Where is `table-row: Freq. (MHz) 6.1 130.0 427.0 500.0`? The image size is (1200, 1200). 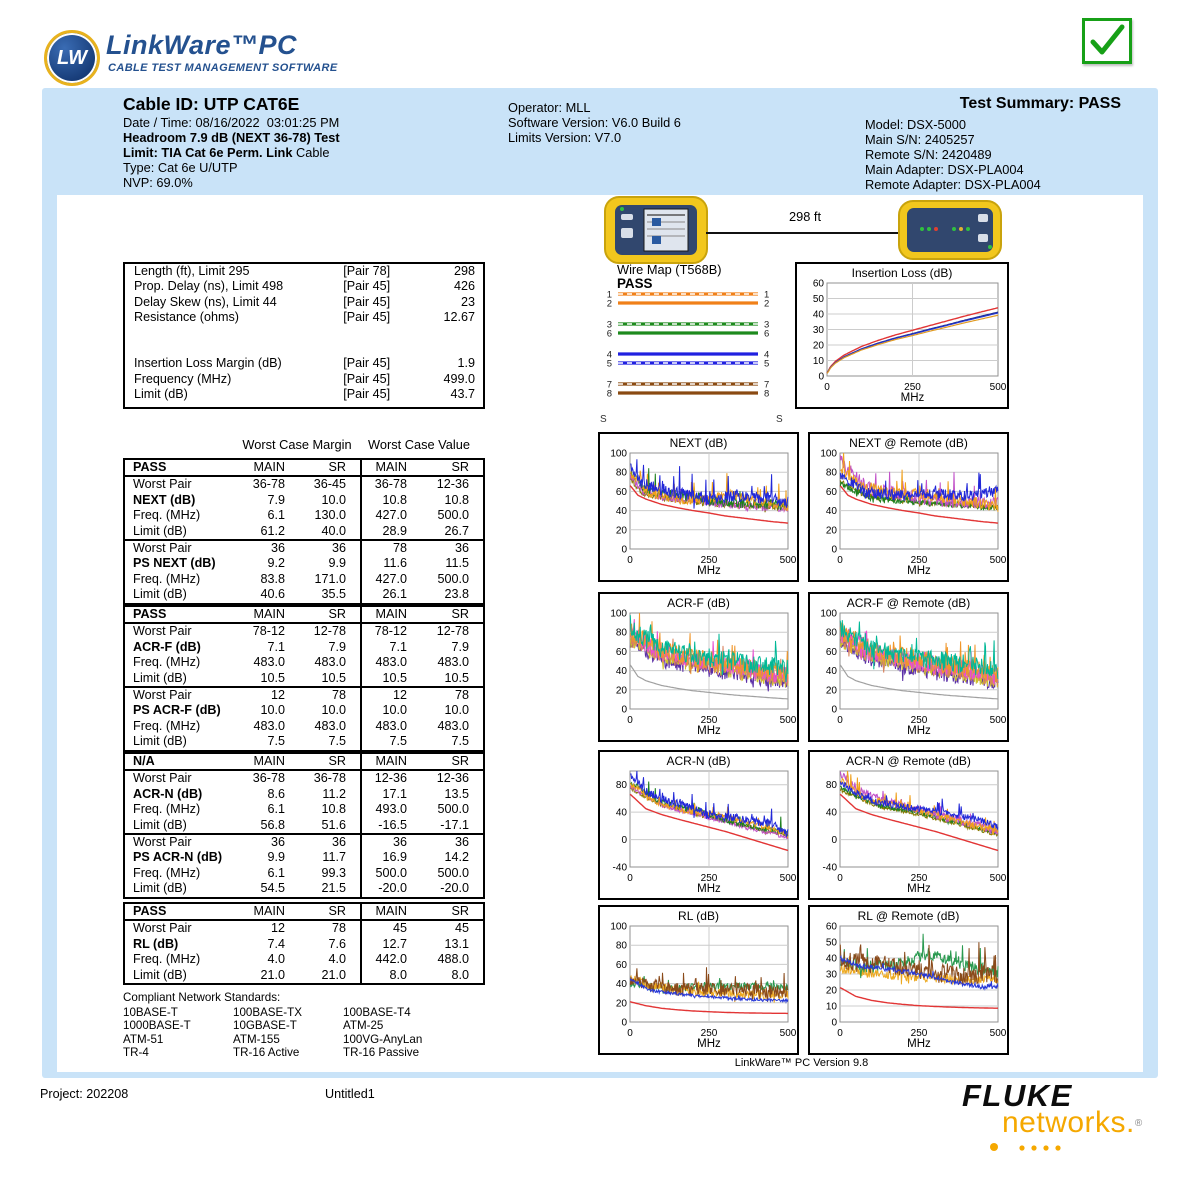
table-row: Freq. (MHz) 6.1 130.0 427.0 500.0 is located at coordinates (301, 516).